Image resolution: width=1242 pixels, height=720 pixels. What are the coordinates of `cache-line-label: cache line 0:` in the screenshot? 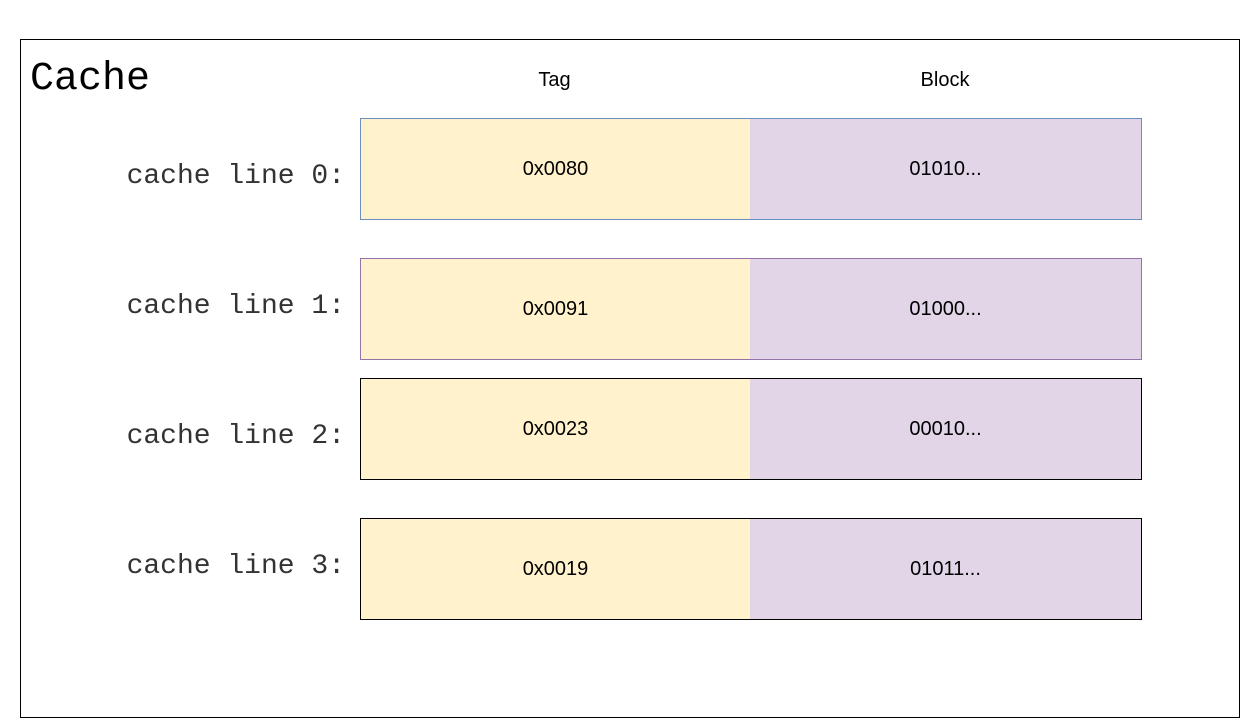 It's located at (235, 176).